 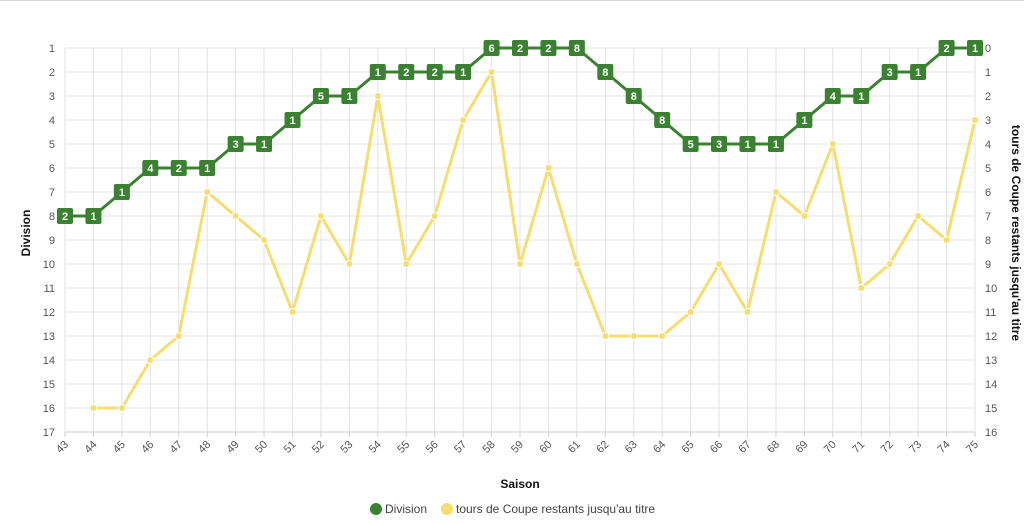 What do you see at coordinates (49, 337) in the screenshot?
I see `y-left-tick-label: 13` at bounding box center [49, 337].